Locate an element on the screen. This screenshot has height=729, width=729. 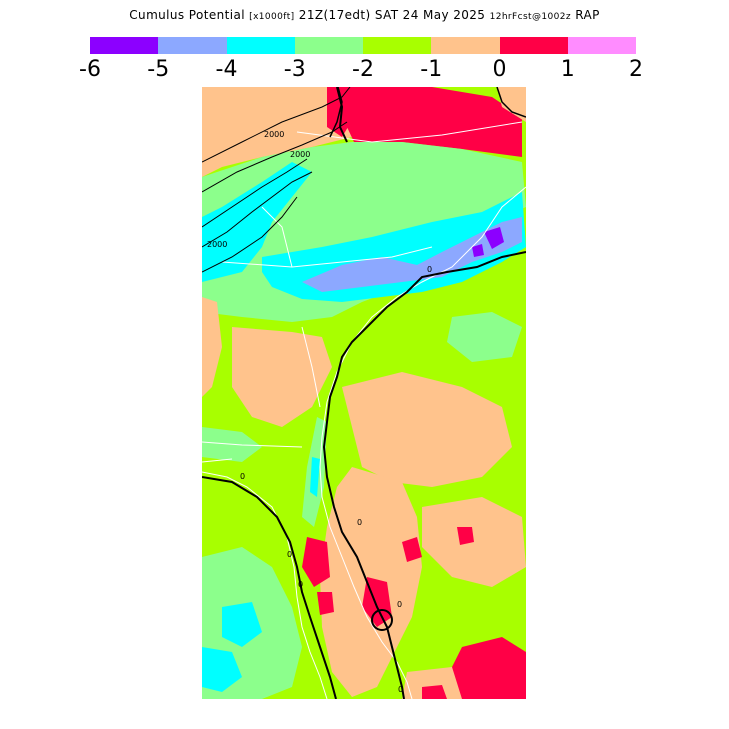
color-legend is located at coordinates (363, 45).